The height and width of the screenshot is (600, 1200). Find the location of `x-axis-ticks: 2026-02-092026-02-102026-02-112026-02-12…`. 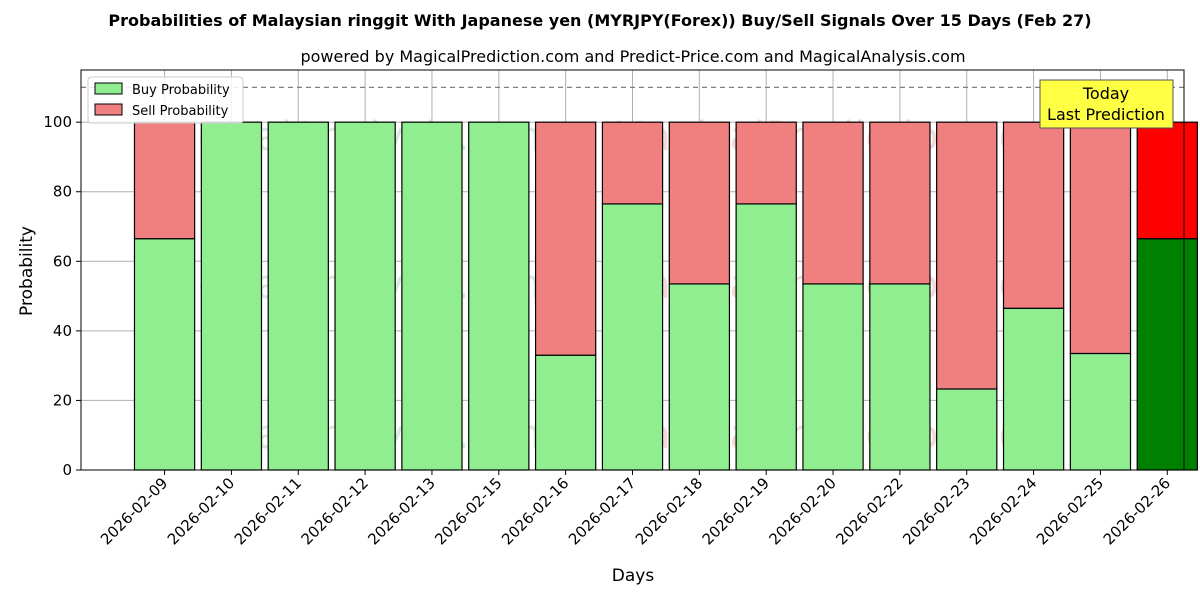

x-axis-ticks: 2026-02-092026-02-102026-02-112026-02-12… is located at coordinates (635, 509).